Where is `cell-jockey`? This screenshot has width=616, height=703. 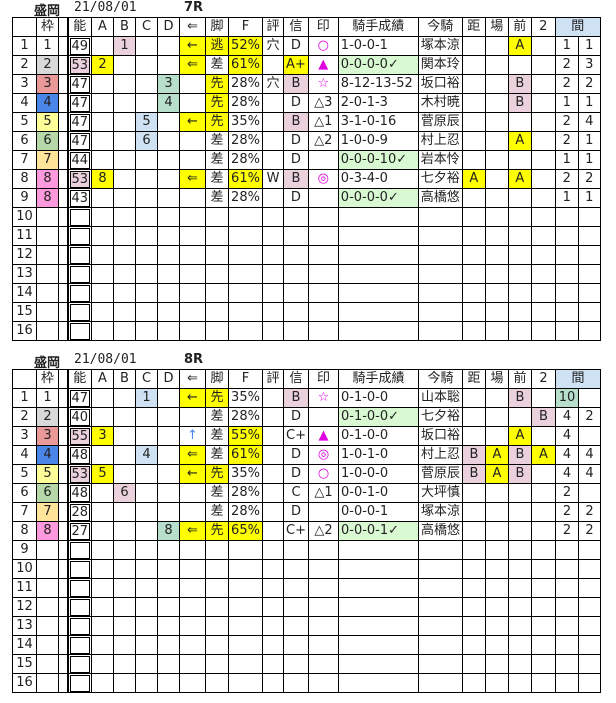 cell-jockey is located at coordinates (440, 331).